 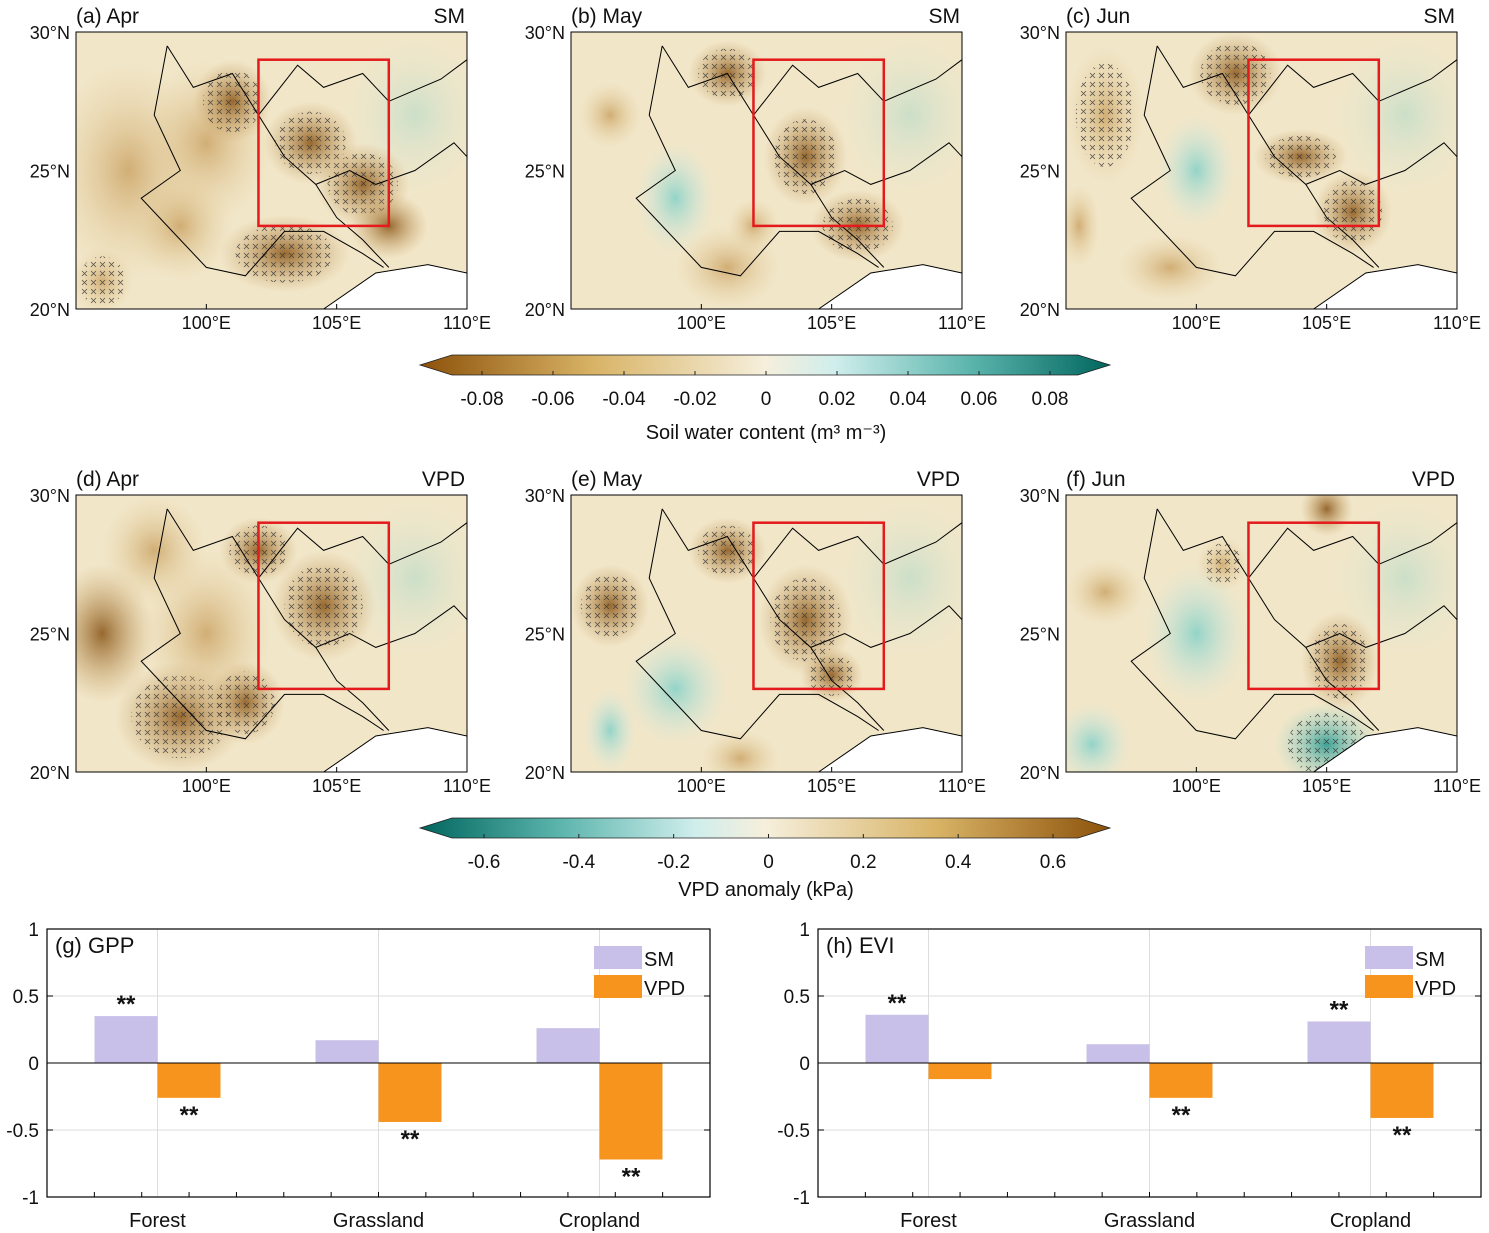 What do you see at coordinates (1435, 989) in the screenshot?
I see `legend-label: VPD` at bounding box center [1435, 989].